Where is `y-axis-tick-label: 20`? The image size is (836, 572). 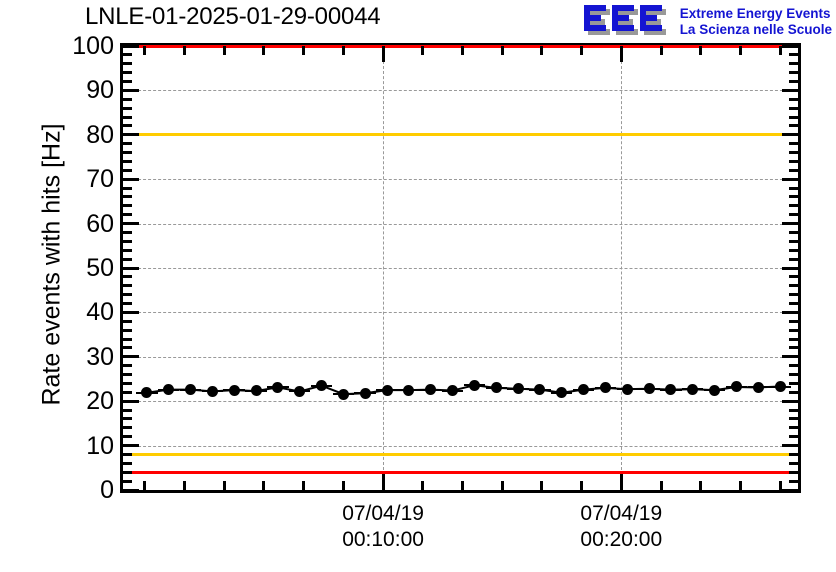
y-axis-tick-label: 20 is located at coordinates (100, 401).